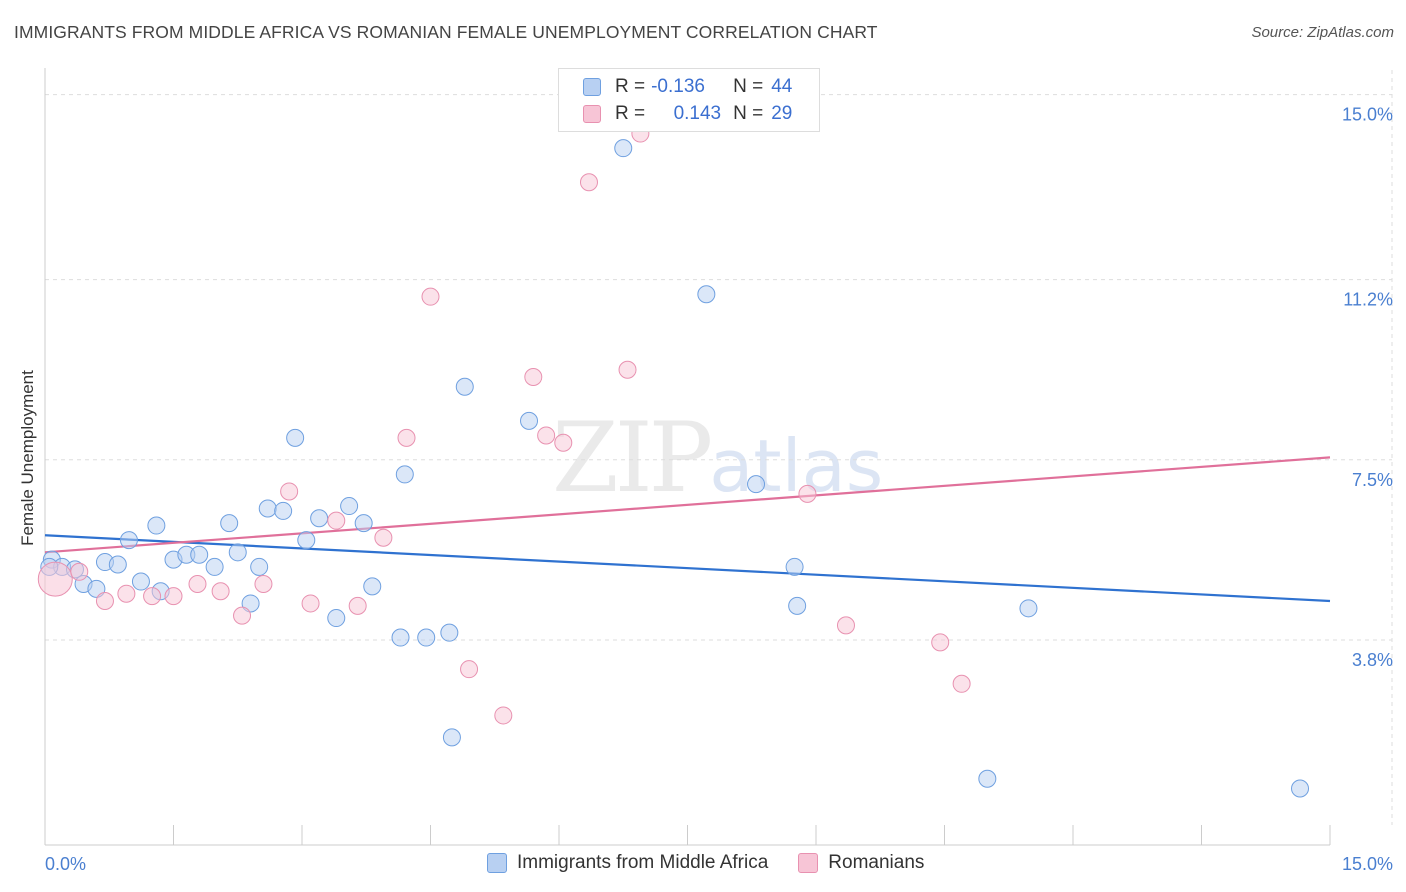  Describe the element at coordinates (678, 86) in the screenshot. I see `legend-blue-r-value: -0.136` at that location.